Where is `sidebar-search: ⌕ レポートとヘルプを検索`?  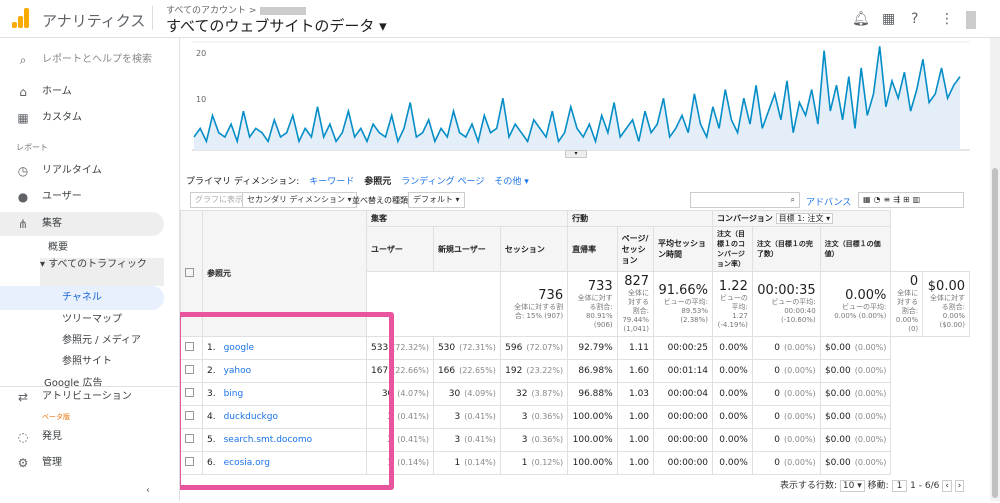
sidebar-search: ⌕ レポートとヘルプを検索 is located at coordinates (90, 60).